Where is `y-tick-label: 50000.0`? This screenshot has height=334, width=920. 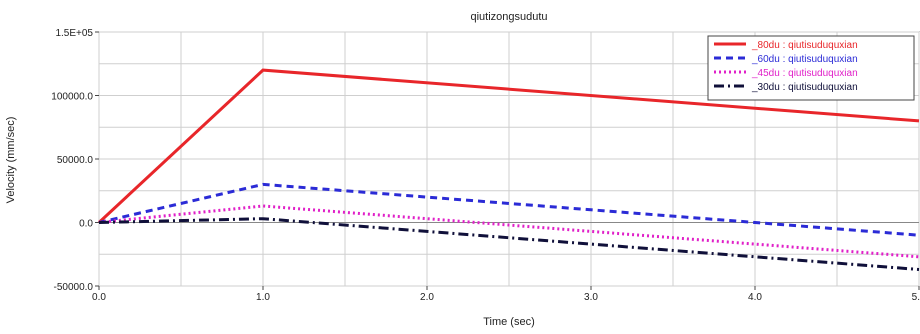 y-tick-label: 50000.0 is located at coordinates (75, 160).